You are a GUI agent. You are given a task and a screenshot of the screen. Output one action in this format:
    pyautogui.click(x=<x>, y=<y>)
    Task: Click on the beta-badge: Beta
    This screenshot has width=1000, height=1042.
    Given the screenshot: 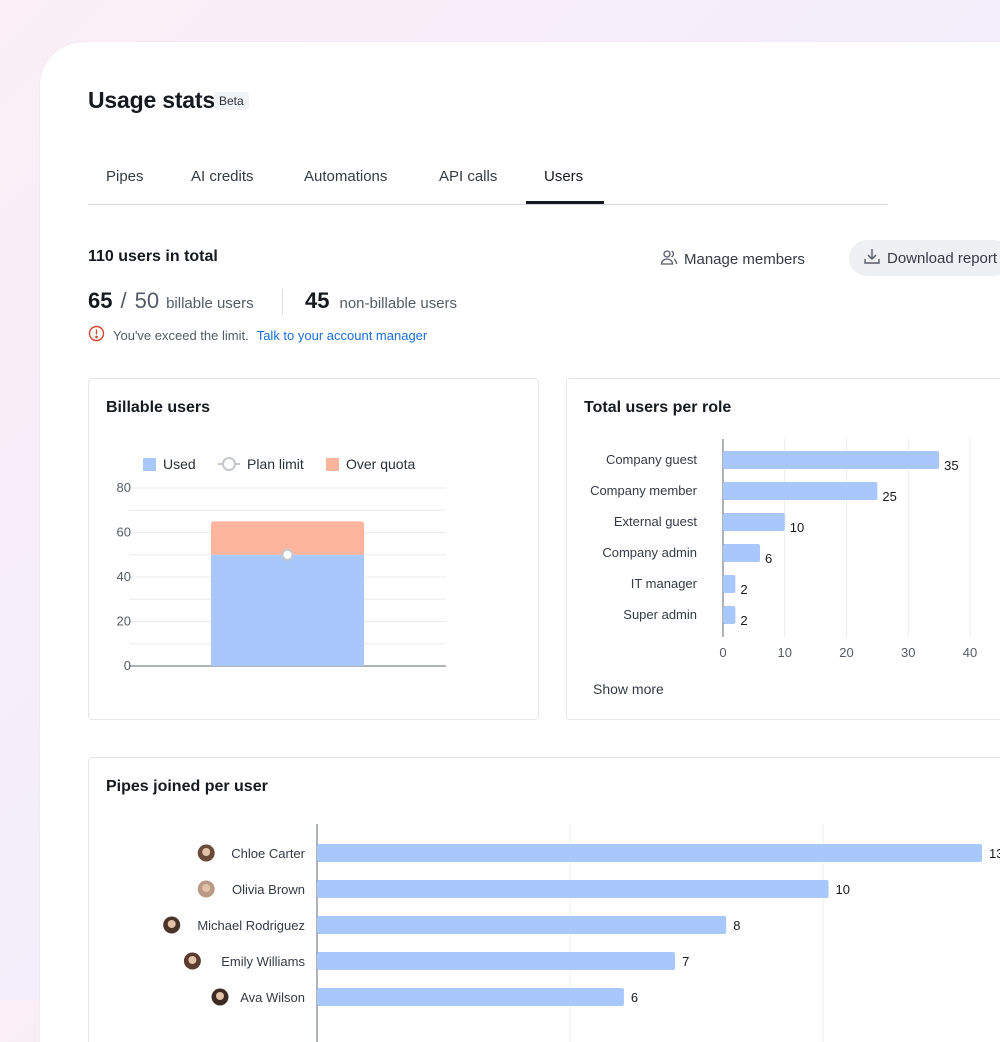 What is the action you would take?
    pyautogui.click(x=231, y=101)
    